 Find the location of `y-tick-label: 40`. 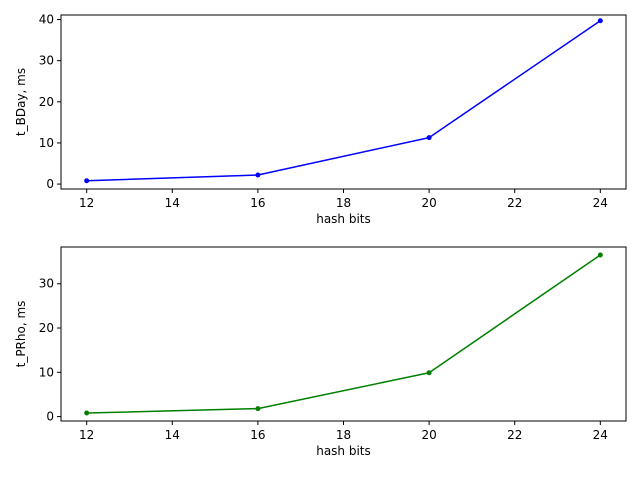

y-tick-label: 40 is located at coordinates (46, 20).